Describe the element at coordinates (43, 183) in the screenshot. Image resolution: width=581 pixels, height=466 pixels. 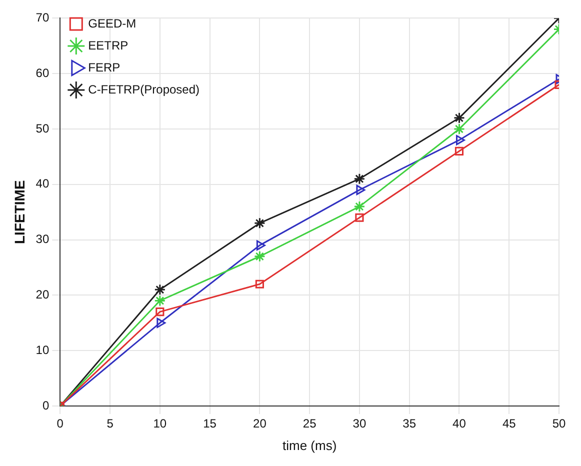
I see `y-tick-label: 40` at that location.